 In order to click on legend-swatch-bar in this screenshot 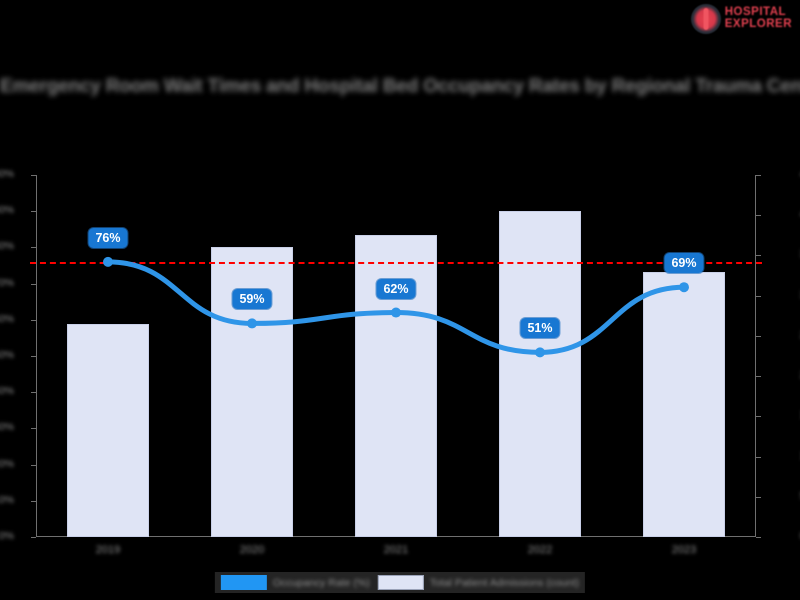, I will do `click(400, 582)`.